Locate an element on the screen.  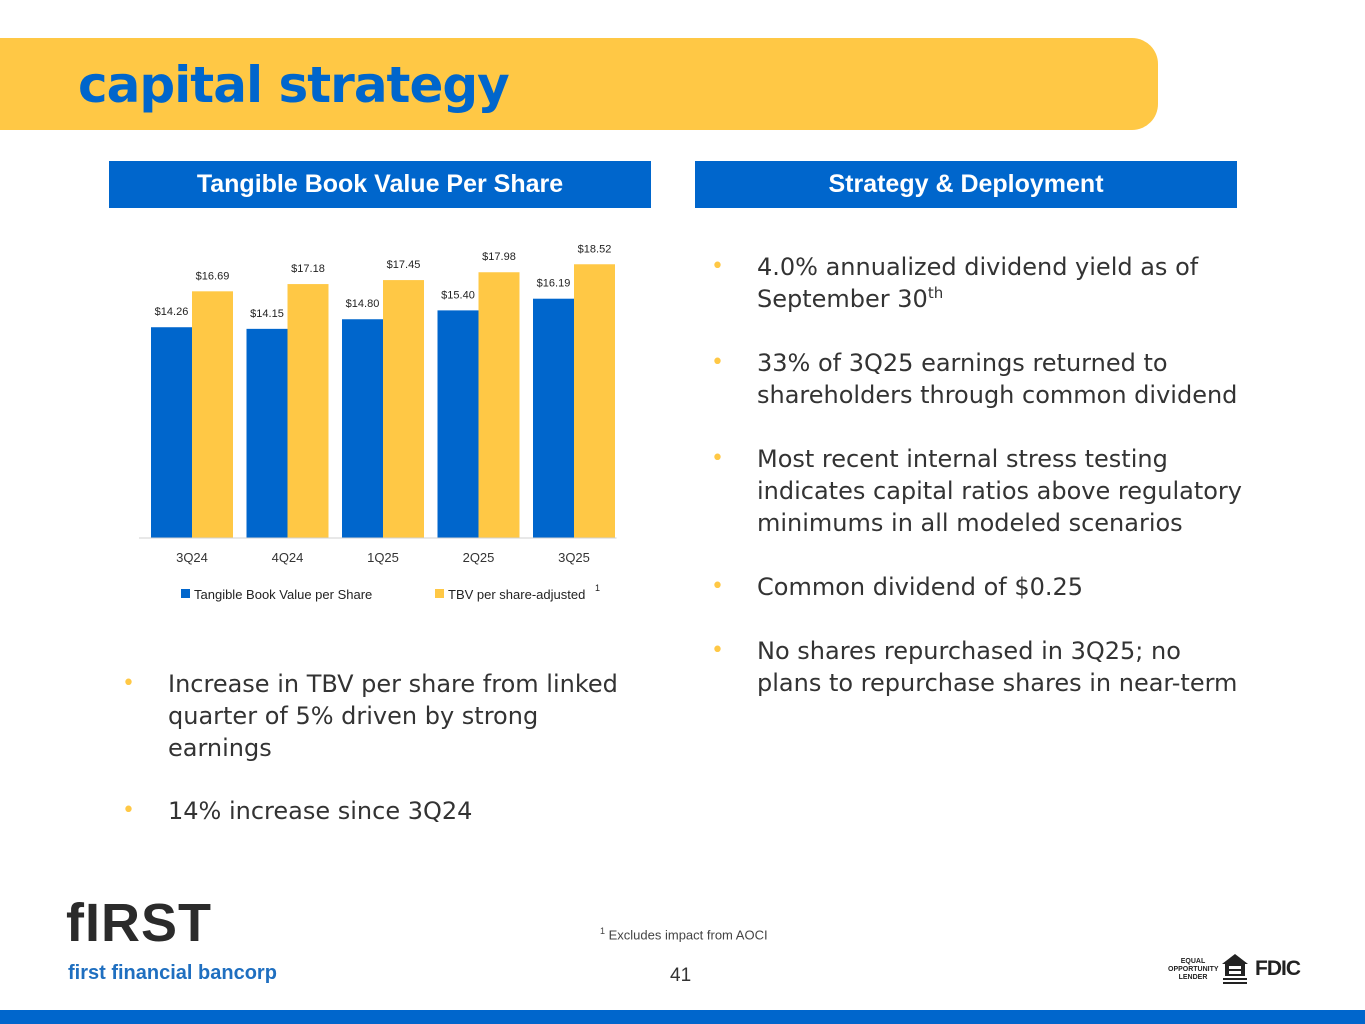
fdic-logo: FDIC is located at coordinates (1278, 968).